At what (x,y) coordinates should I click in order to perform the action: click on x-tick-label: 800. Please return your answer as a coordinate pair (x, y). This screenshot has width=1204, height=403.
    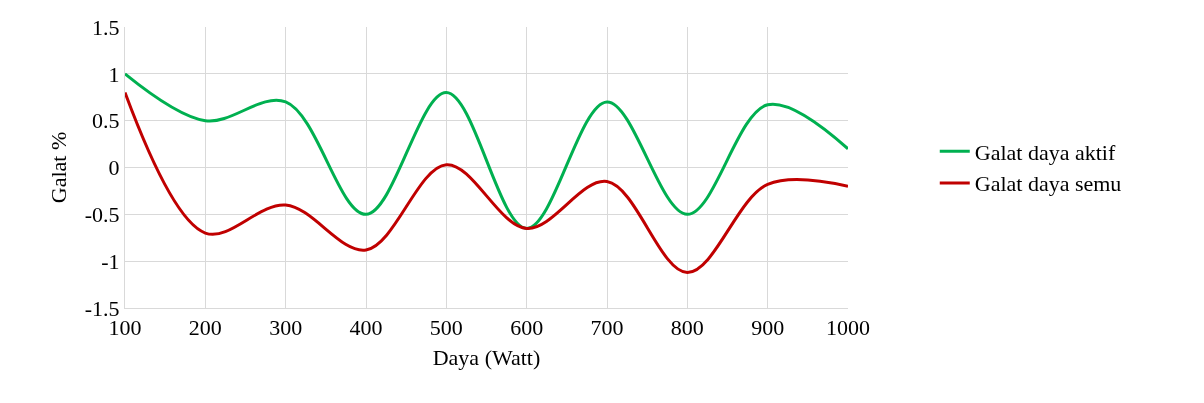
    Looking at the image, I should click on (687, 328).